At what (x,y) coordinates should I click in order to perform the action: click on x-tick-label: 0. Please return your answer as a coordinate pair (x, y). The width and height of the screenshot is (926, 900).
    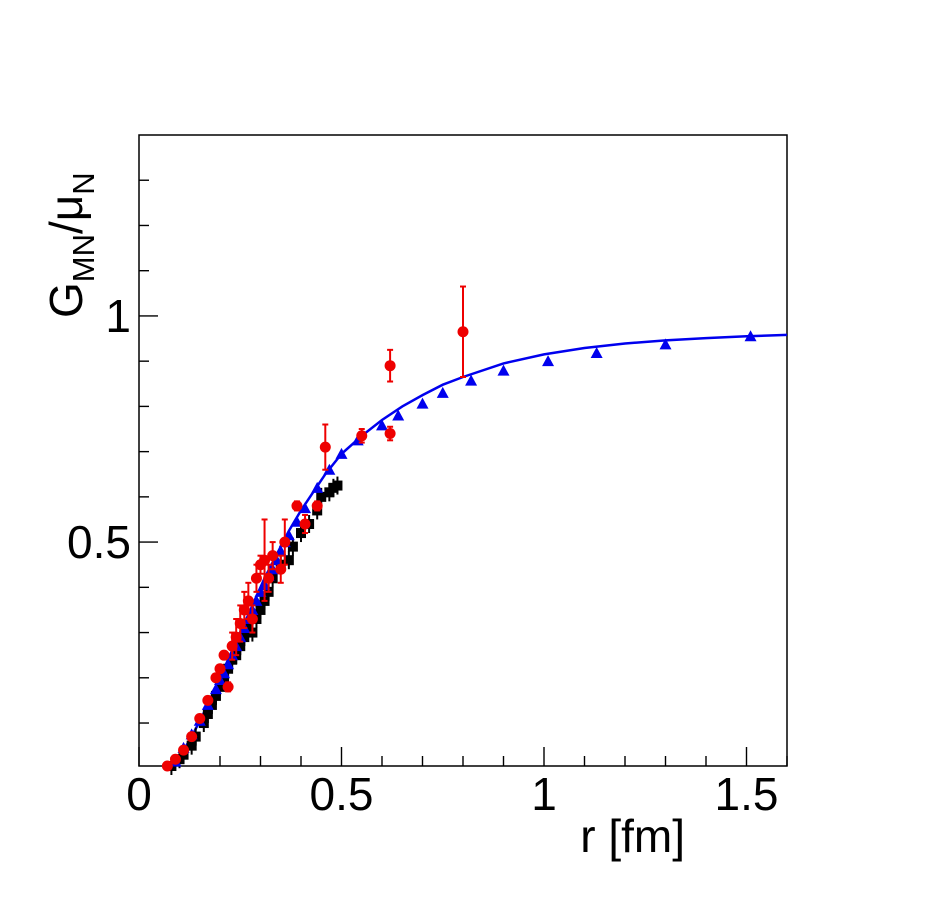
    Looking at the image, I should click on (139, 794).